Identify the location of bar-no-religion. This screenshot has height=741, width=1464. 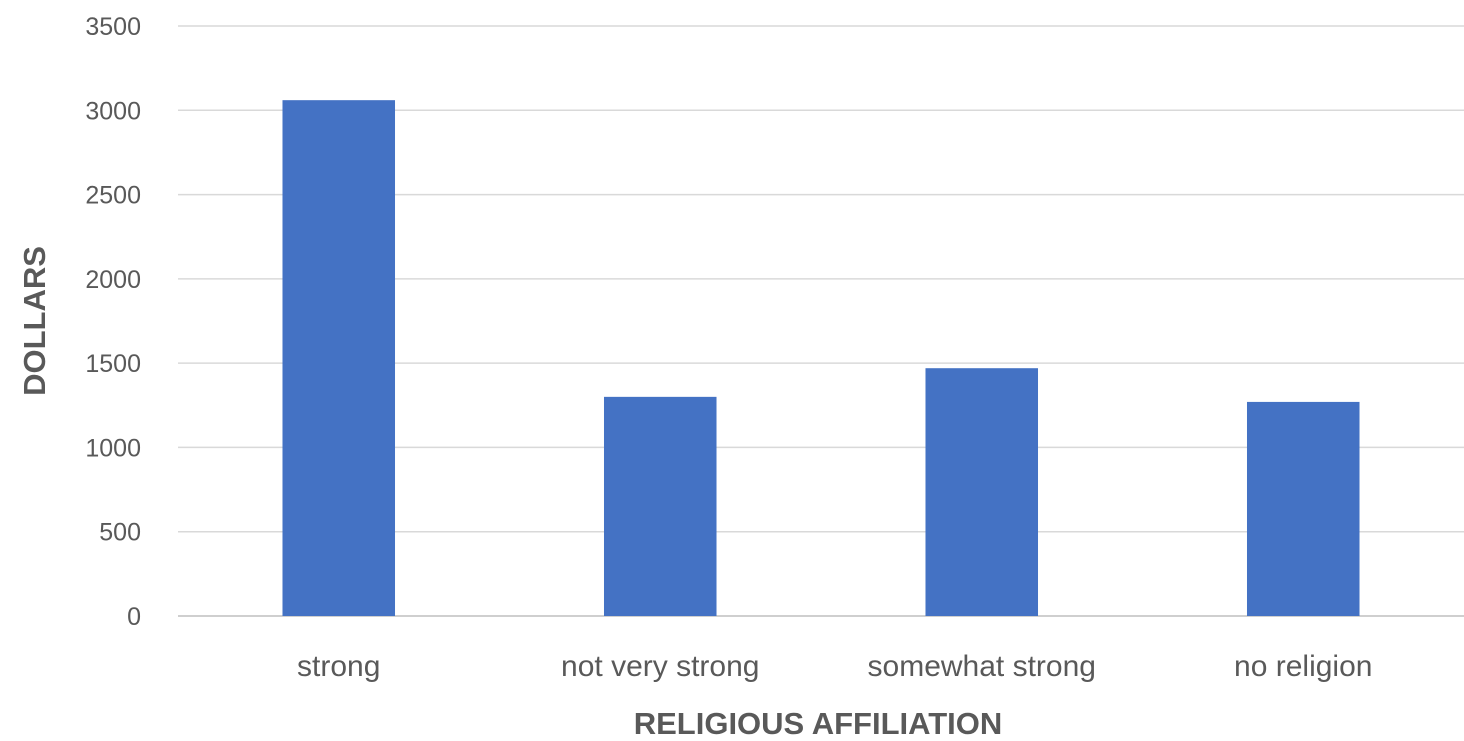
(1303, 508).